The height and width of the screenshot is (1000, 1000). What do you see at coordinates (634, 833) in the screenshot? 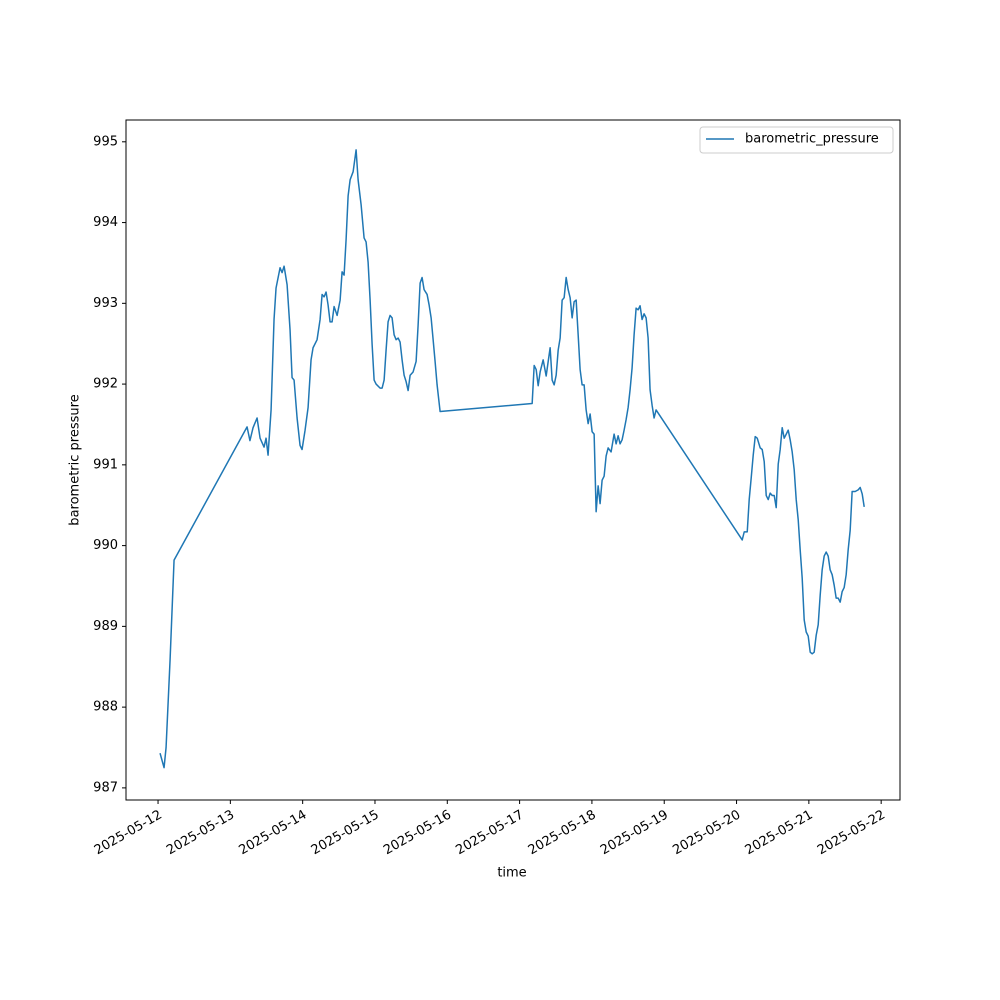
I see `x-tick-label: 2025-05-19` at bounding box center [634, 833].